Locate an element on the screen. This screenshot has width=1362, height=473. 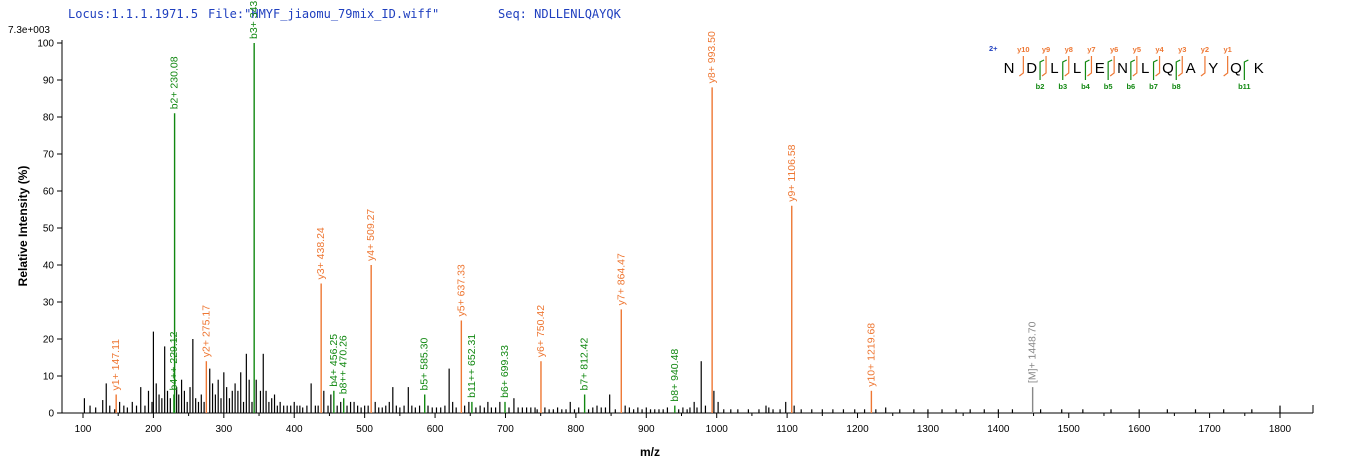
b-ion-tag: b8 is located at coordinates (1176, 86).